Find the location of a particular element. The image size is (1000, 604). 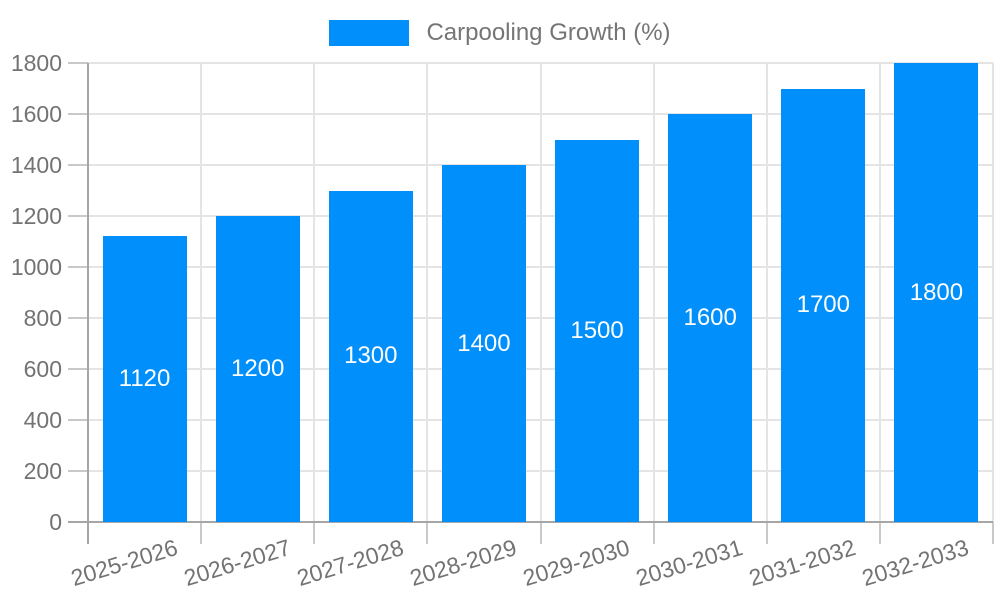

y-axis-label: 800 is located at coordinates (42, 318).